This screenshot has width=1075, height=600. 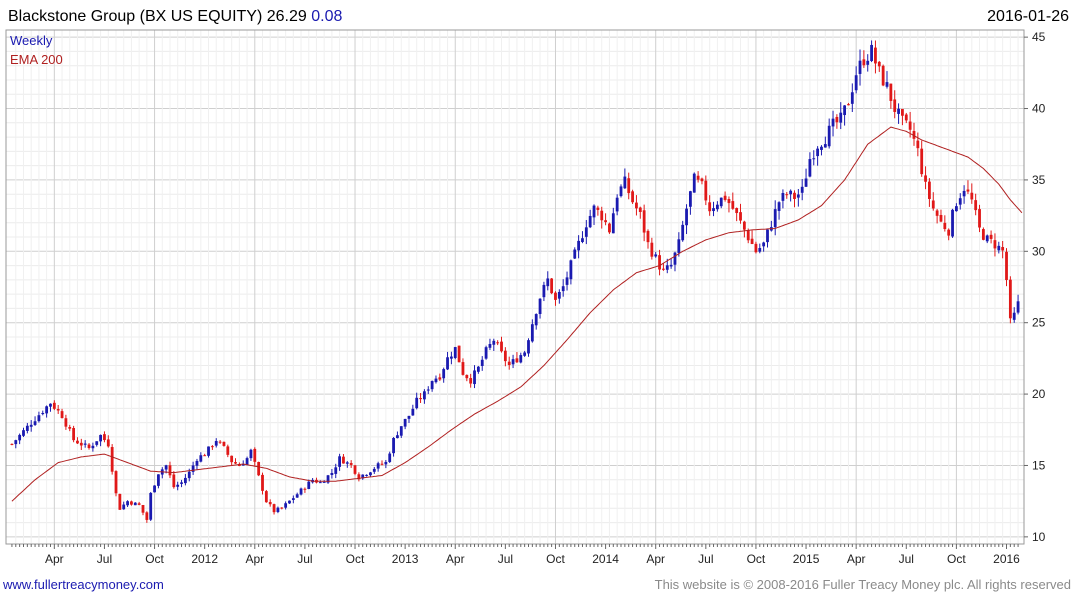 What do you see at coordinates (83, 584) in the screenshot?
I see `website-link: www.fullertreacymoney.com` at bounding box center [83, 584].